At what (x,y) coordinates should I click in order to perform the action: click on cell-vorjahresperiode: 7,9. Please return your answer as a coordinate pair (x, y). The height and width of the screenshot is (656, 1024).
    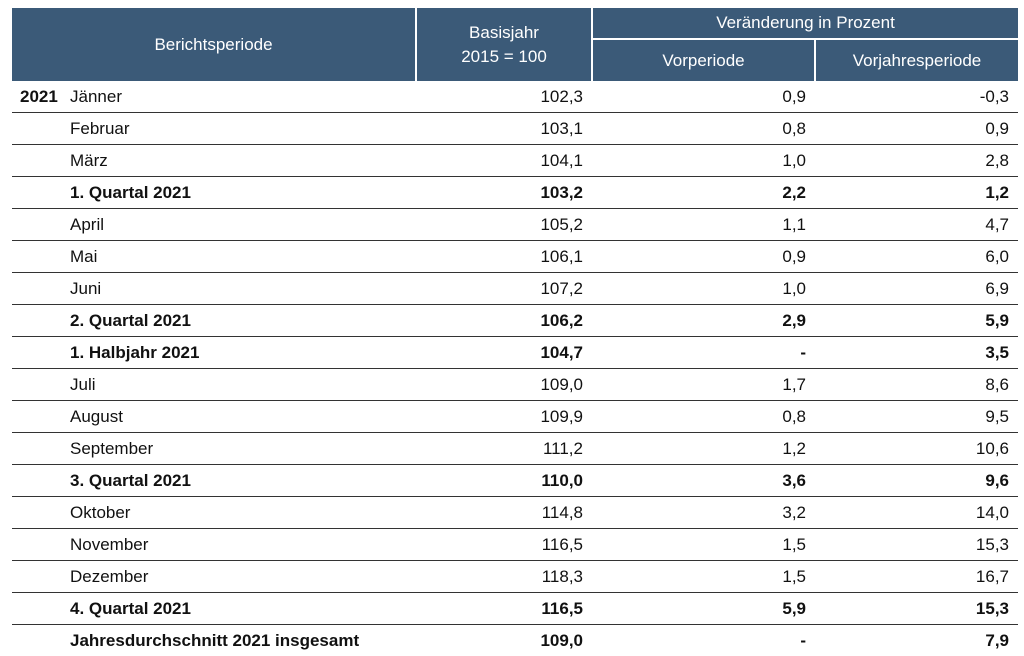
    Looking at the image, I should click on (916, 640).